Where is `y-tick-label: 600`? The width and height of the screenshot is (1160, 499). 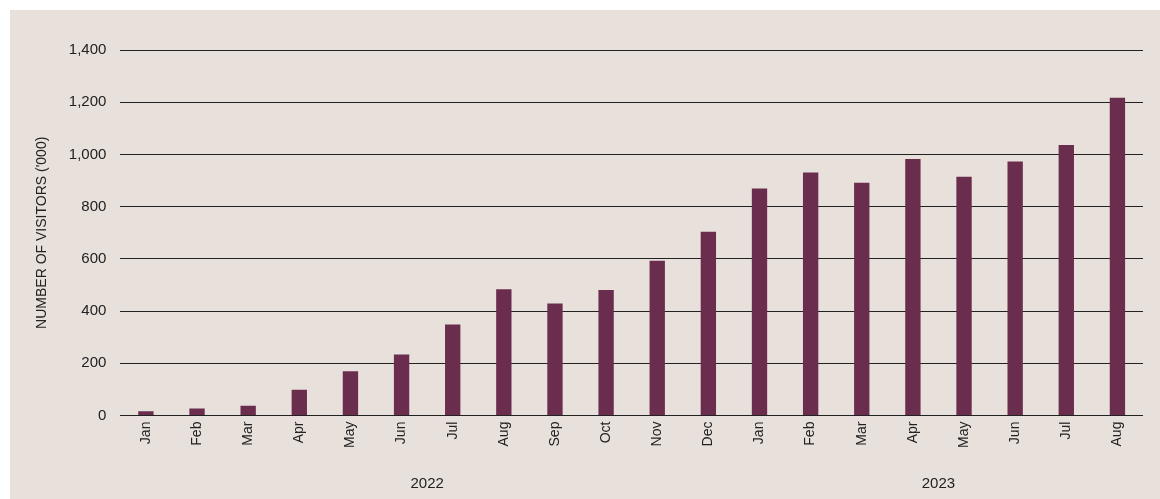
y-tick-label: 600 is located at coordinates (94, 258).